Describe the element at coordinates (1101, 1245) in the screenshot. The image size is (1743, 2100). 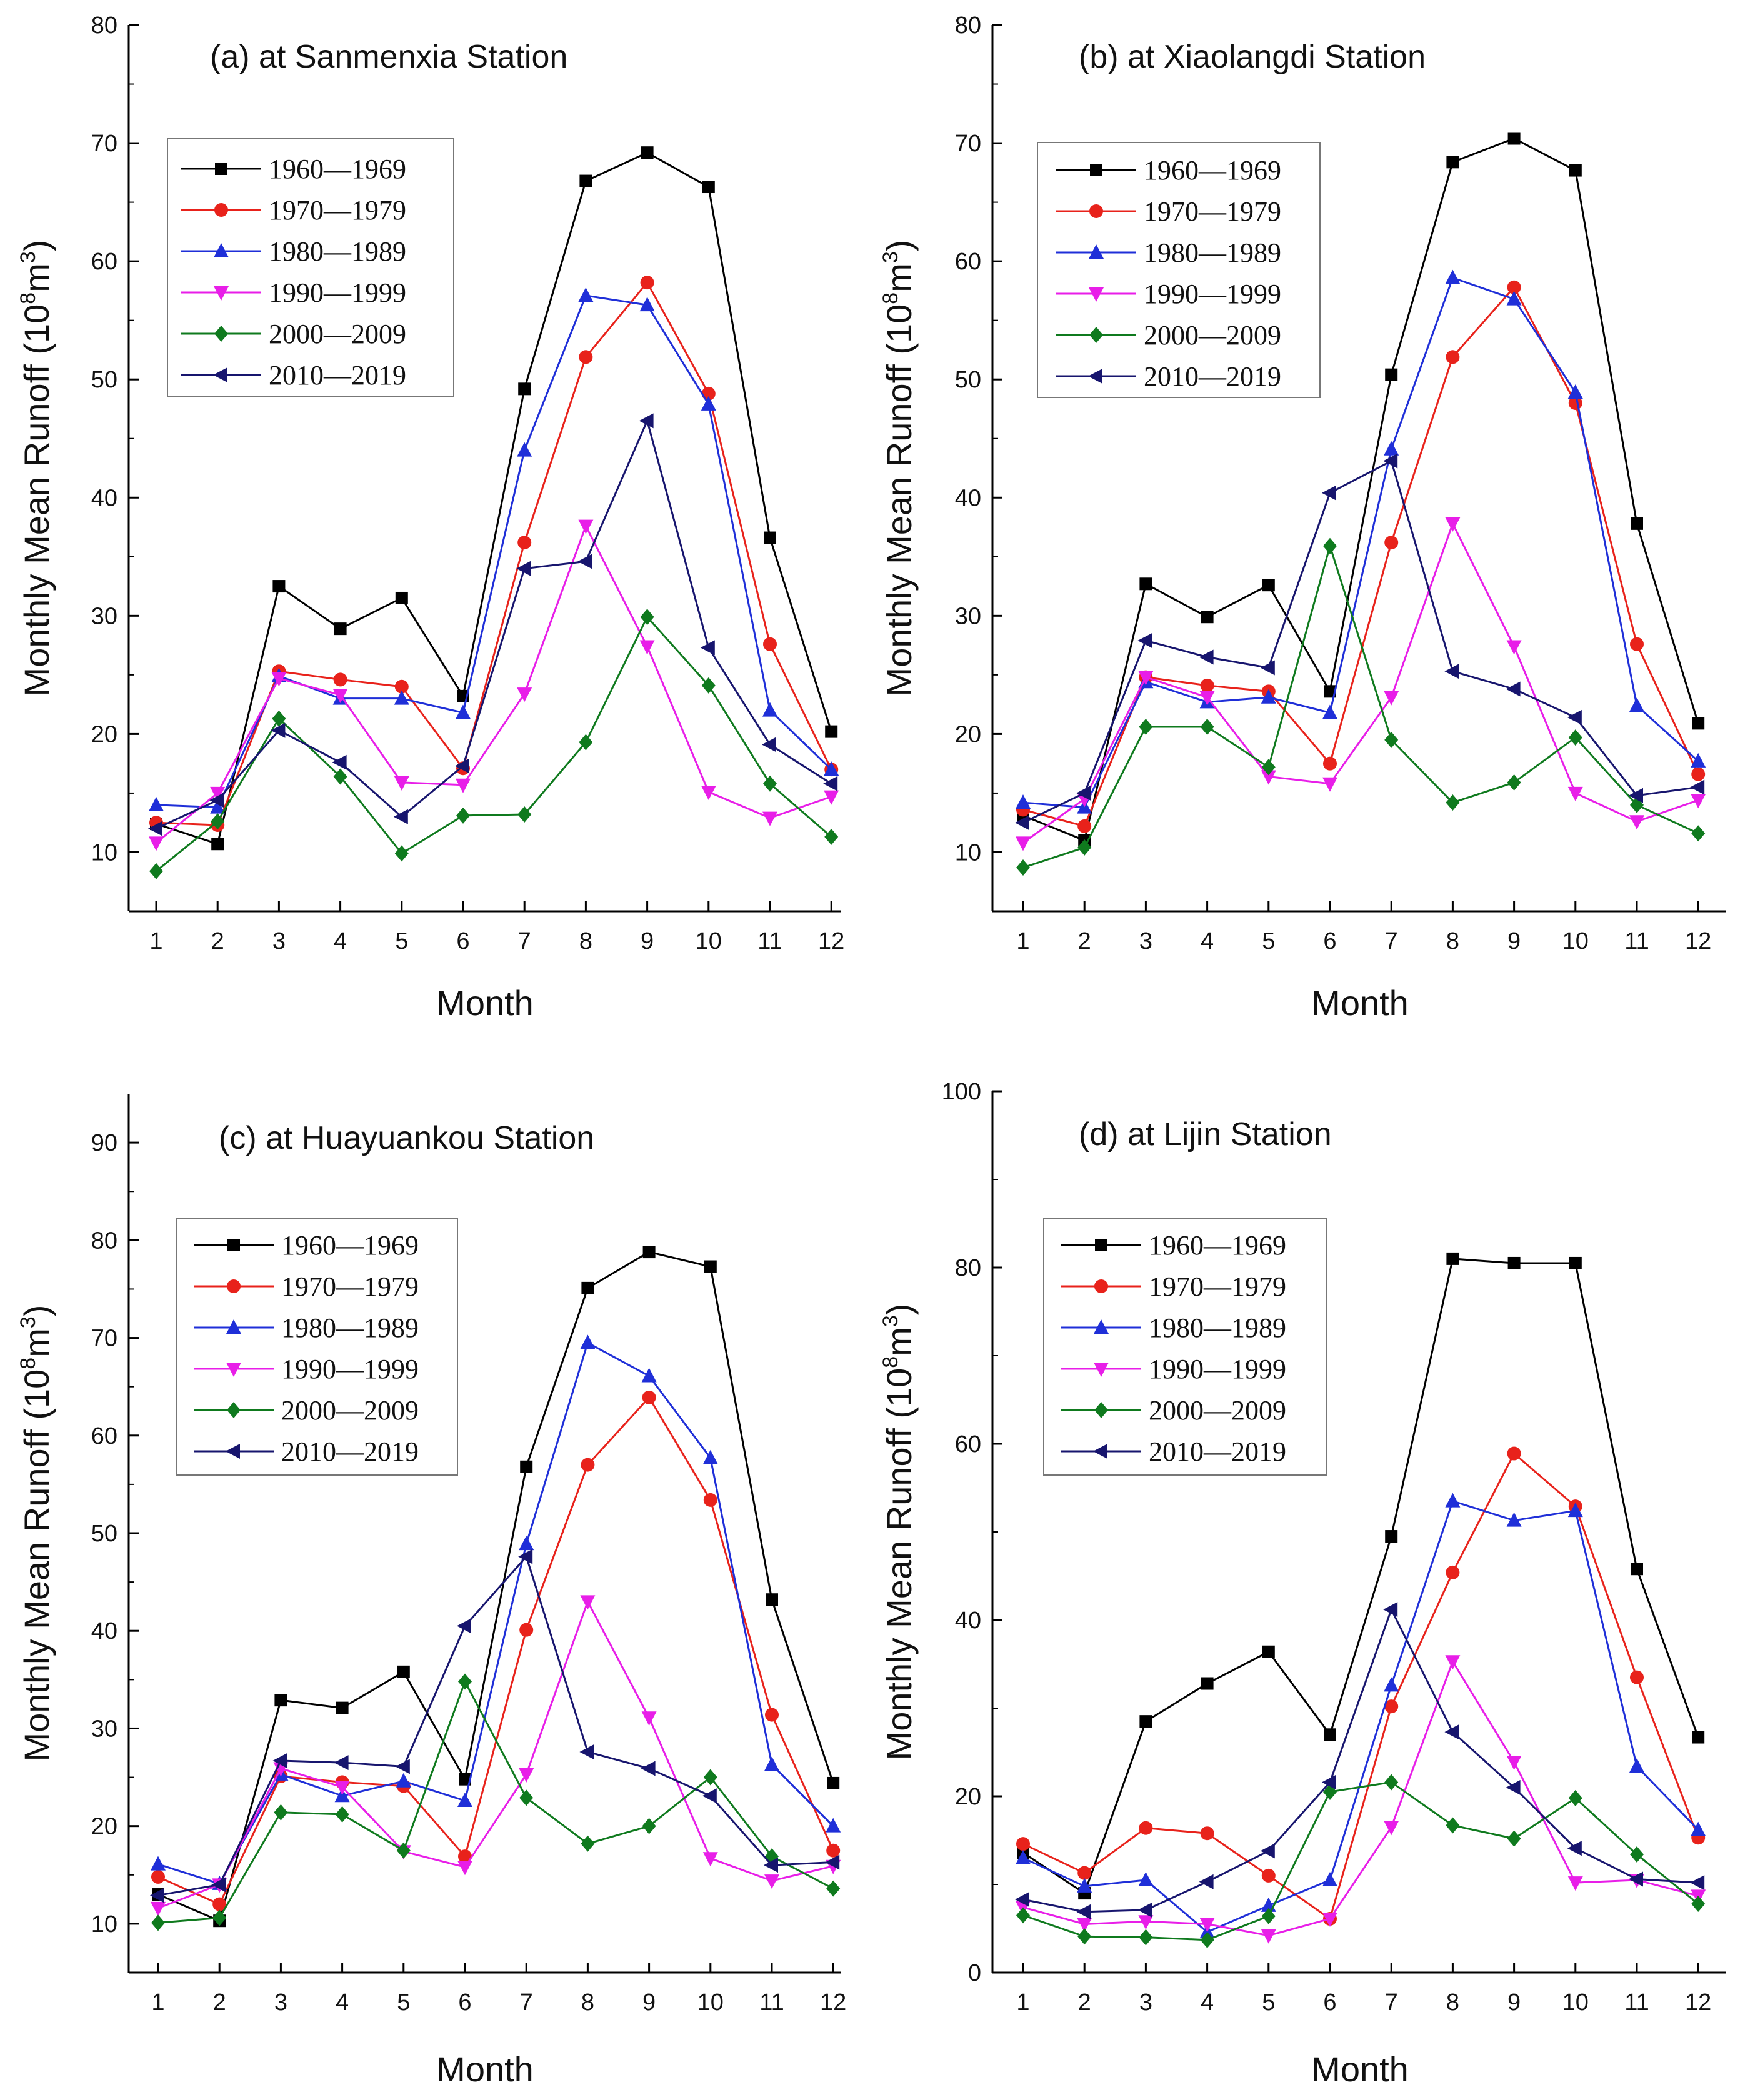
I see `panel-d-legend-marker` at that location.